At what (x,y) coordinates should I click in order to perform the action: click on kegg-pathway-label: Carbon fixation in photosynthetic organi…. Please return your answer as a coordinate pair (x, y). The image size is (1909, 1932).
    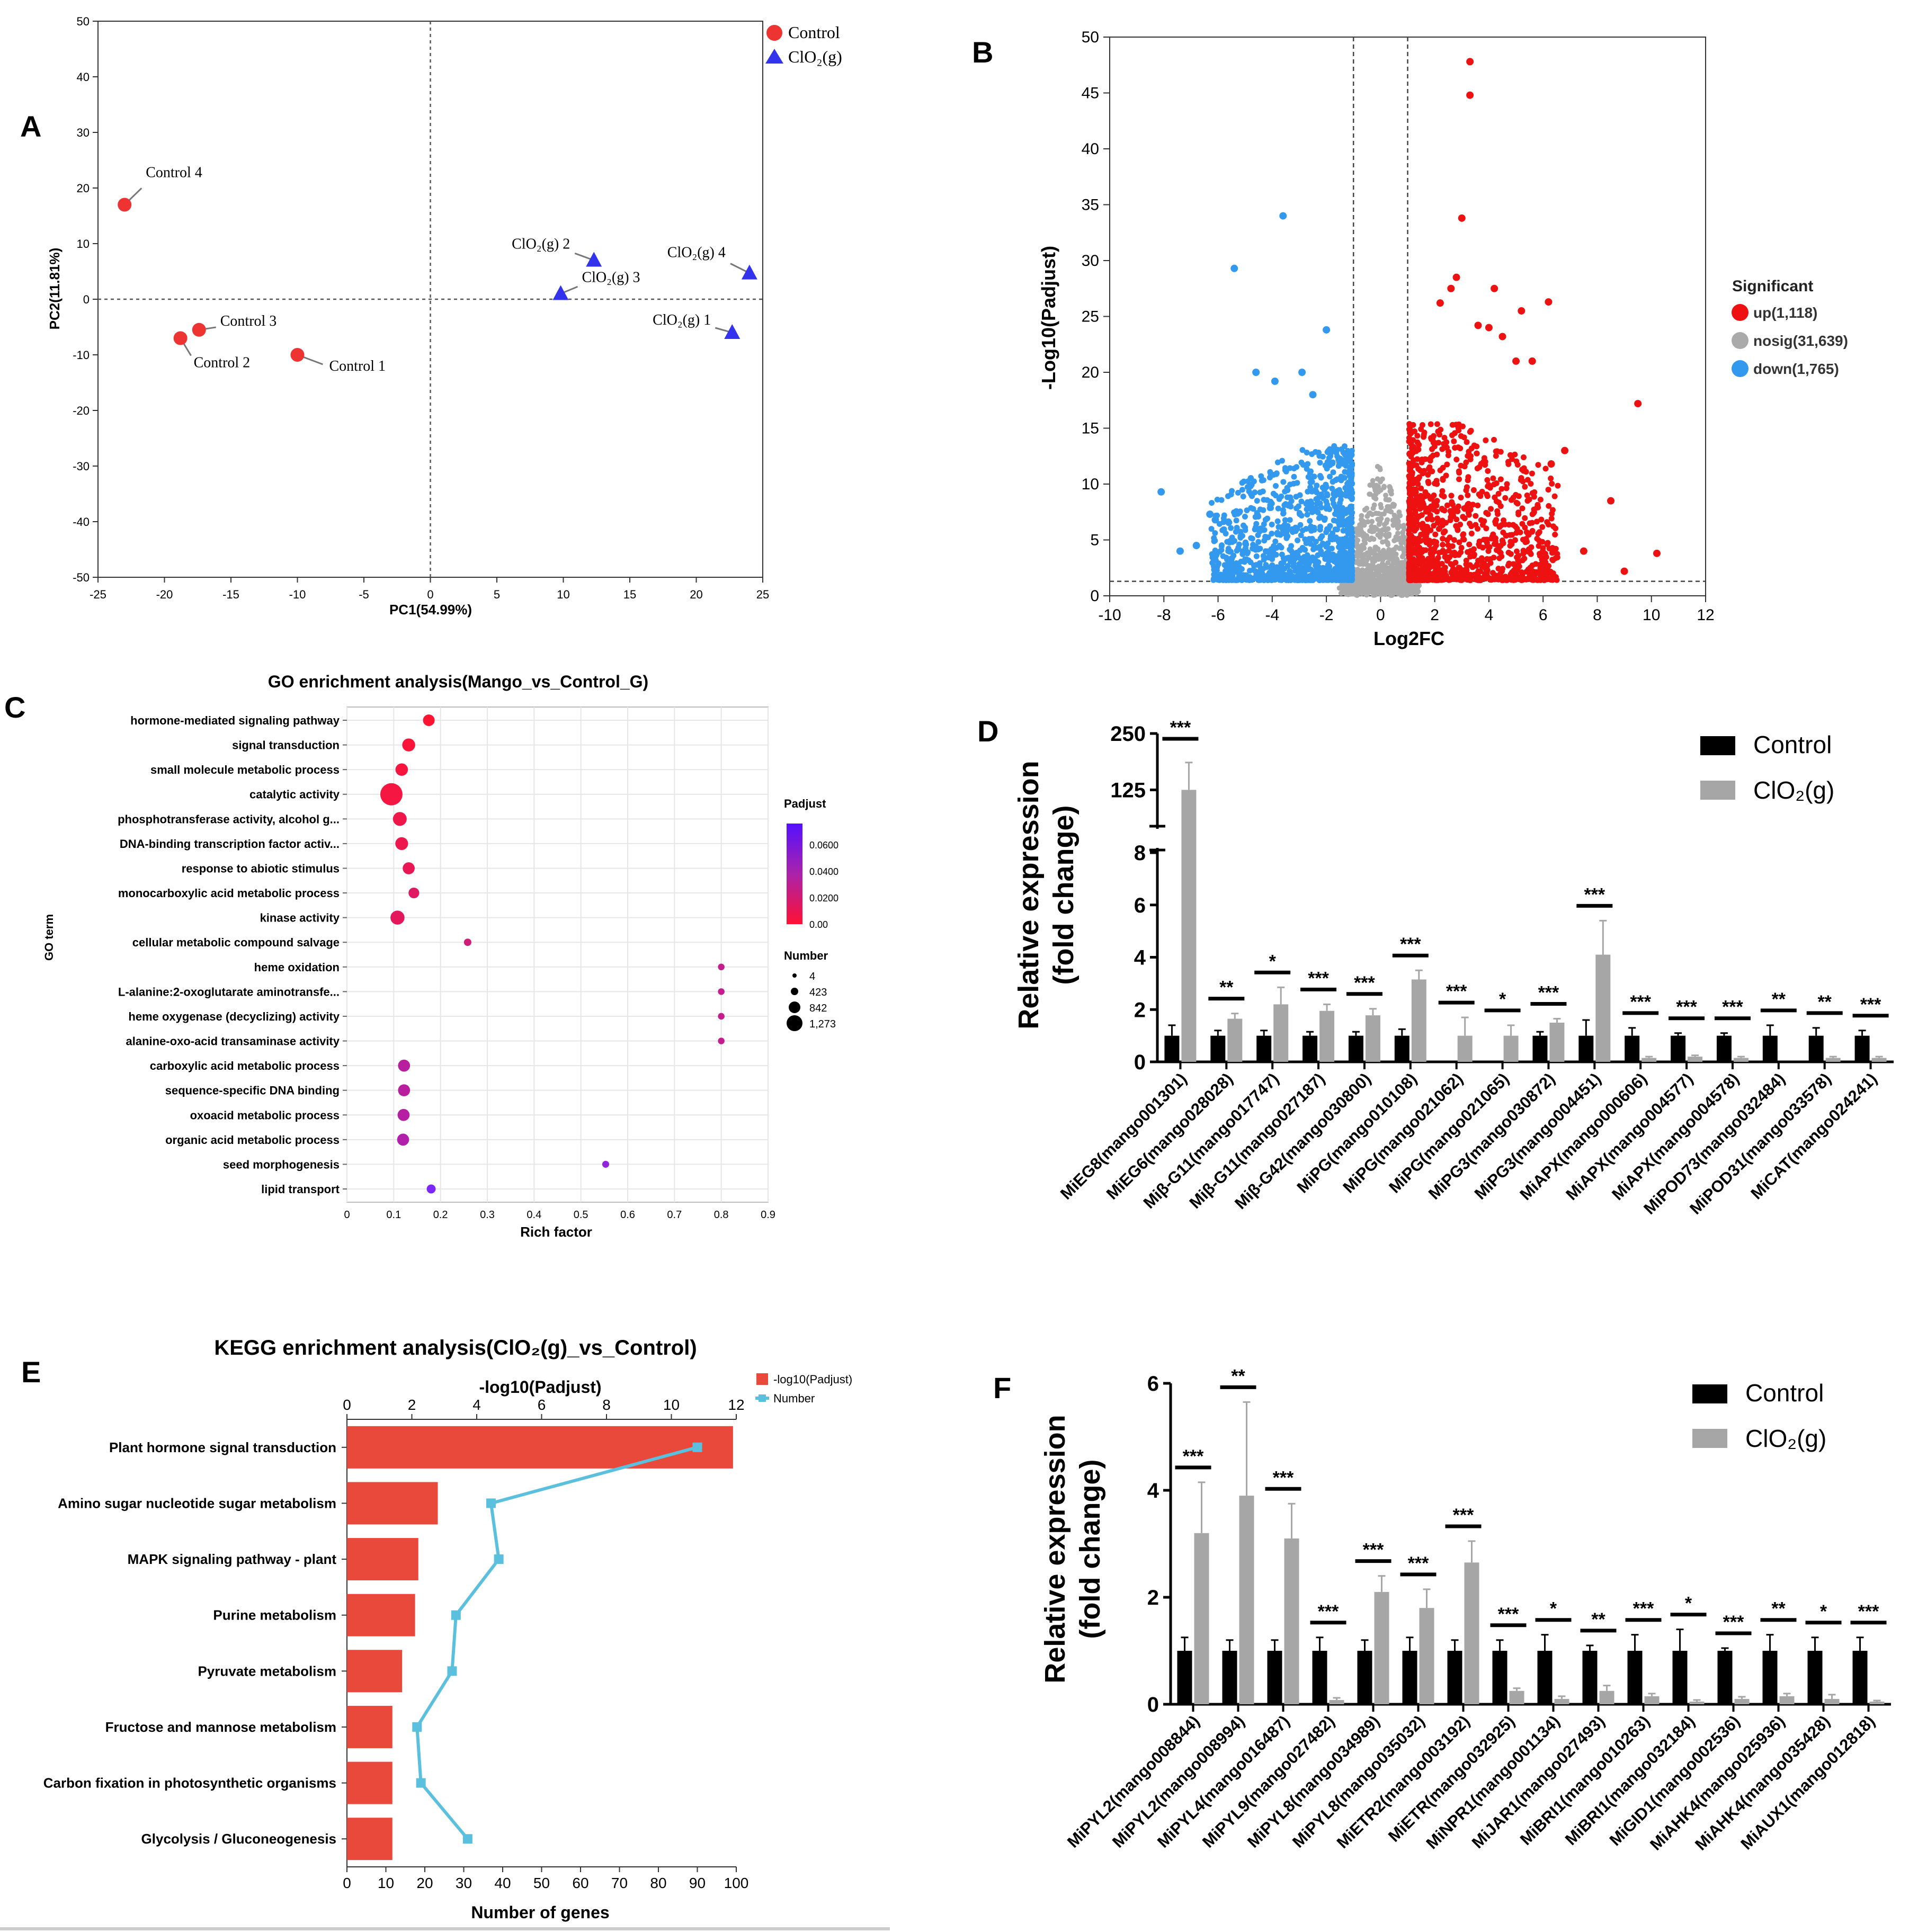
    Looking at the image, I should click on (189, 1783).